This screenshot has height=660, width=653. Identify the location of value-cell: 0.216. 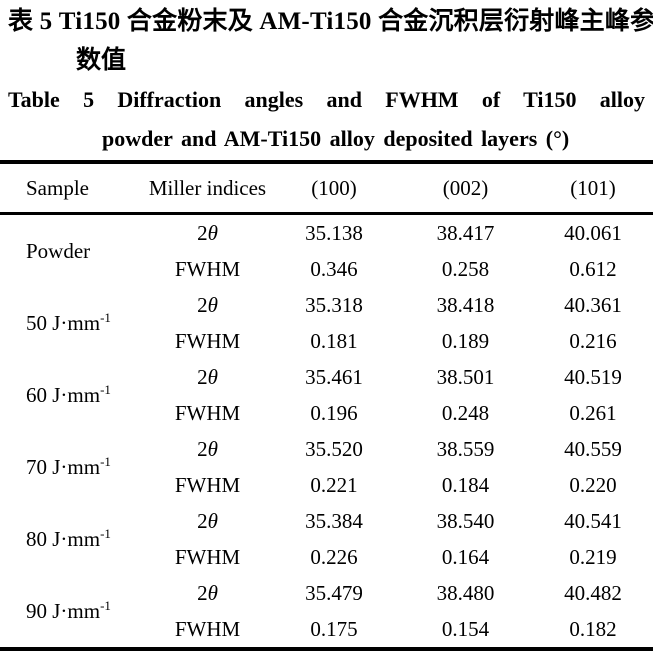
(593, 340).